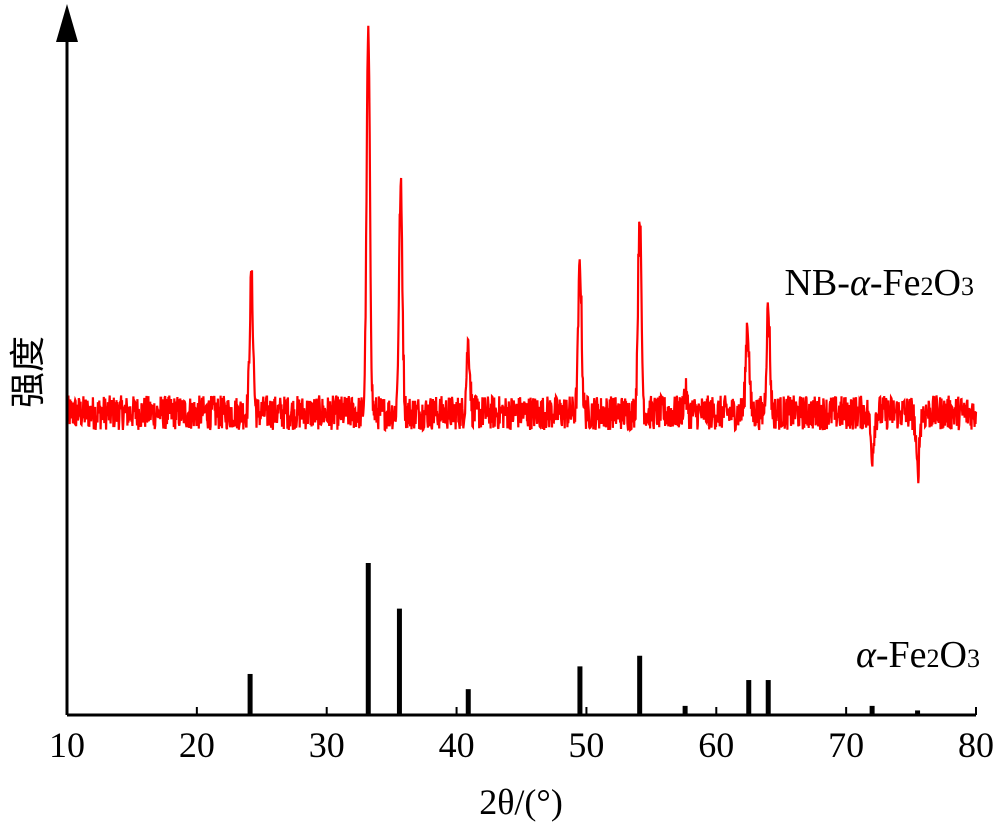  What do you see at coordinates (457, 745) in the screenshot?
I see `x-tick-label: 40` at bounding box center [457, 745].